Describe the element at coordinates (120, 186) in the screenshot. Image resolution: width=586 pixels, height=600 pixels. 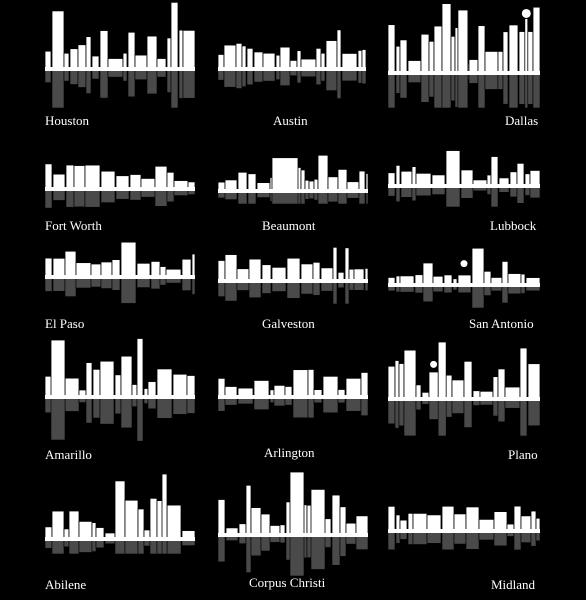
I see `skyline-fort-worth` at that location.